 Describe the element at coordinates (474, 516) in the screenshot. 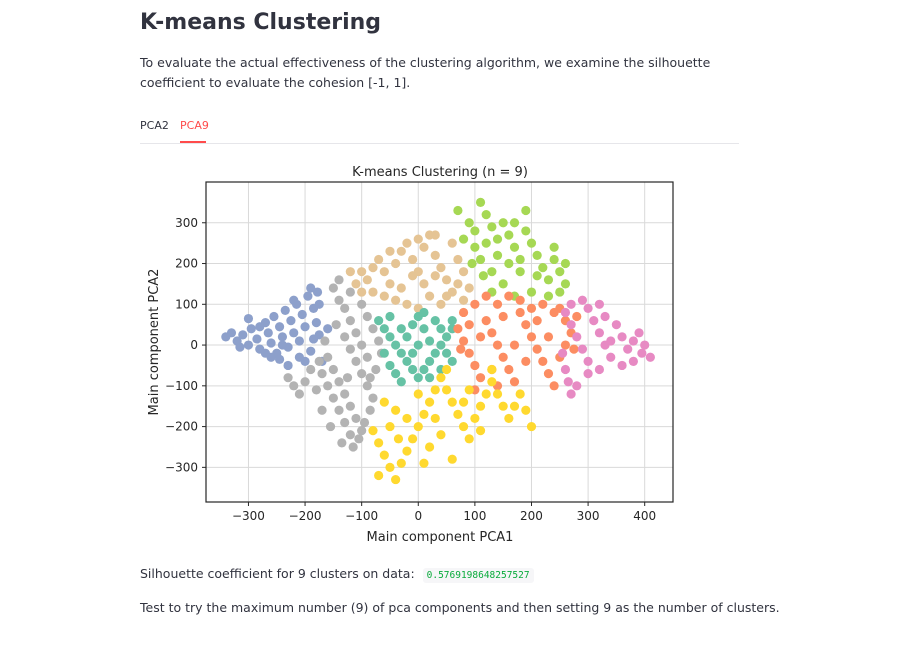

I see `x-tick-label: 100` at that location.